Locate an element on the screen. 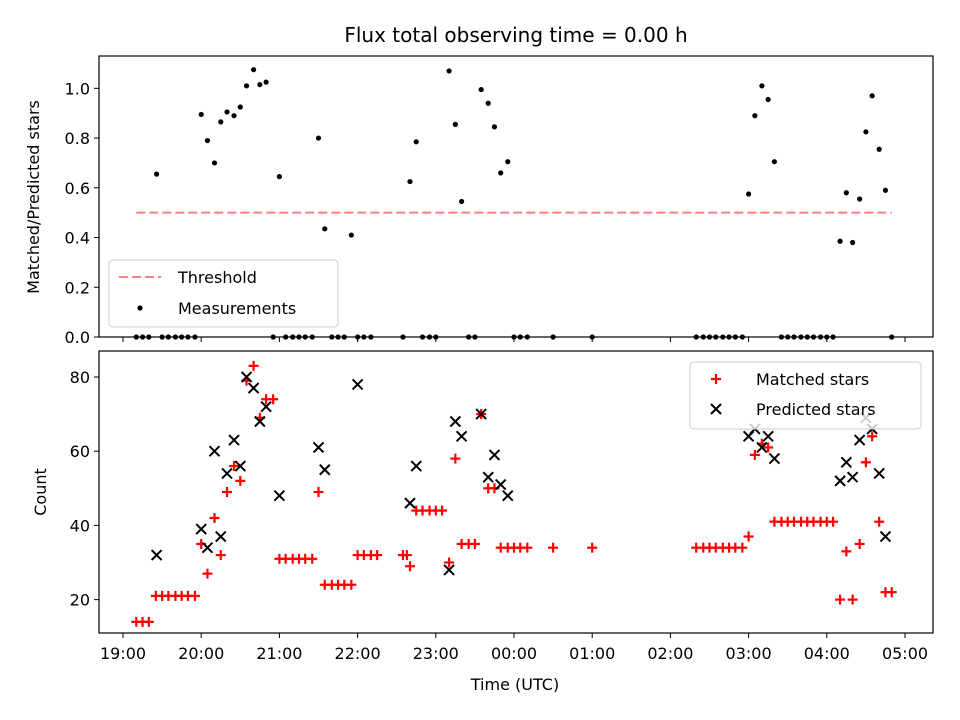 This screenshot has width=960, height=720. legend-matched-swatch is located at coordinates (716, 379).